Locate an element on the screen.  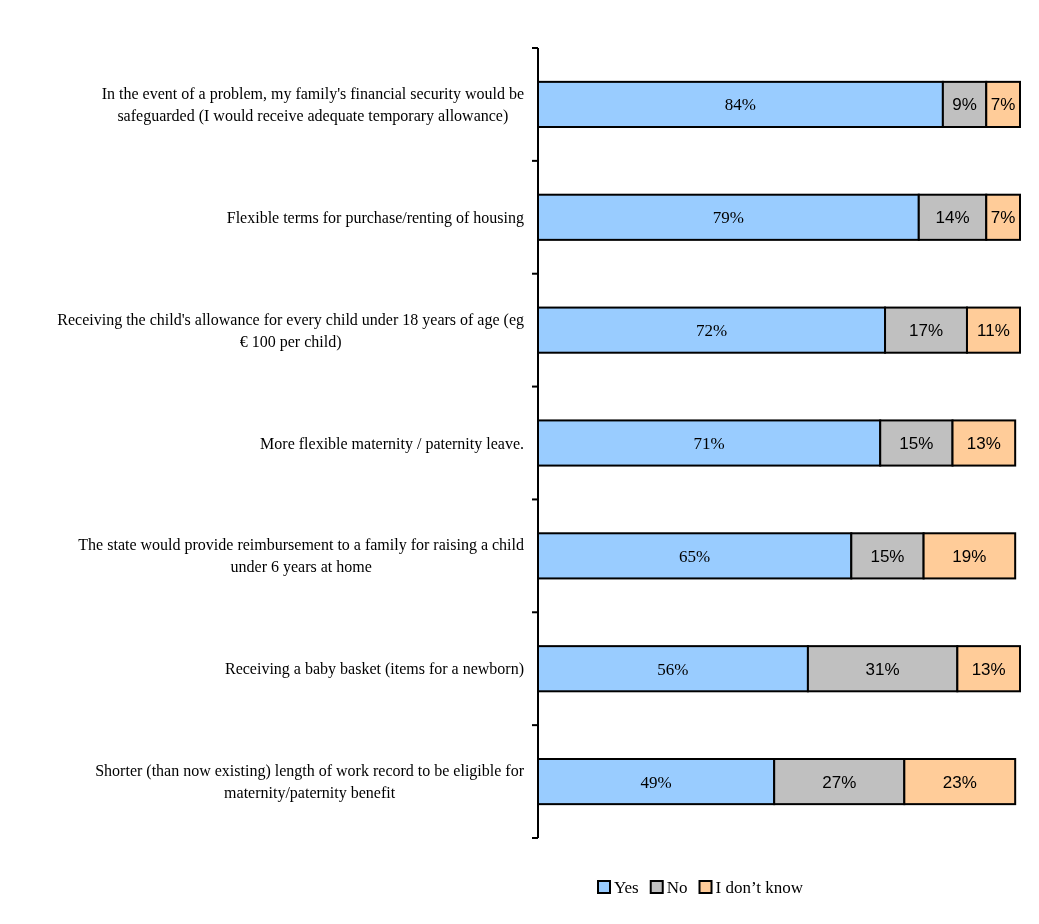
data-label: 71% is located at coordinates (709, 443).